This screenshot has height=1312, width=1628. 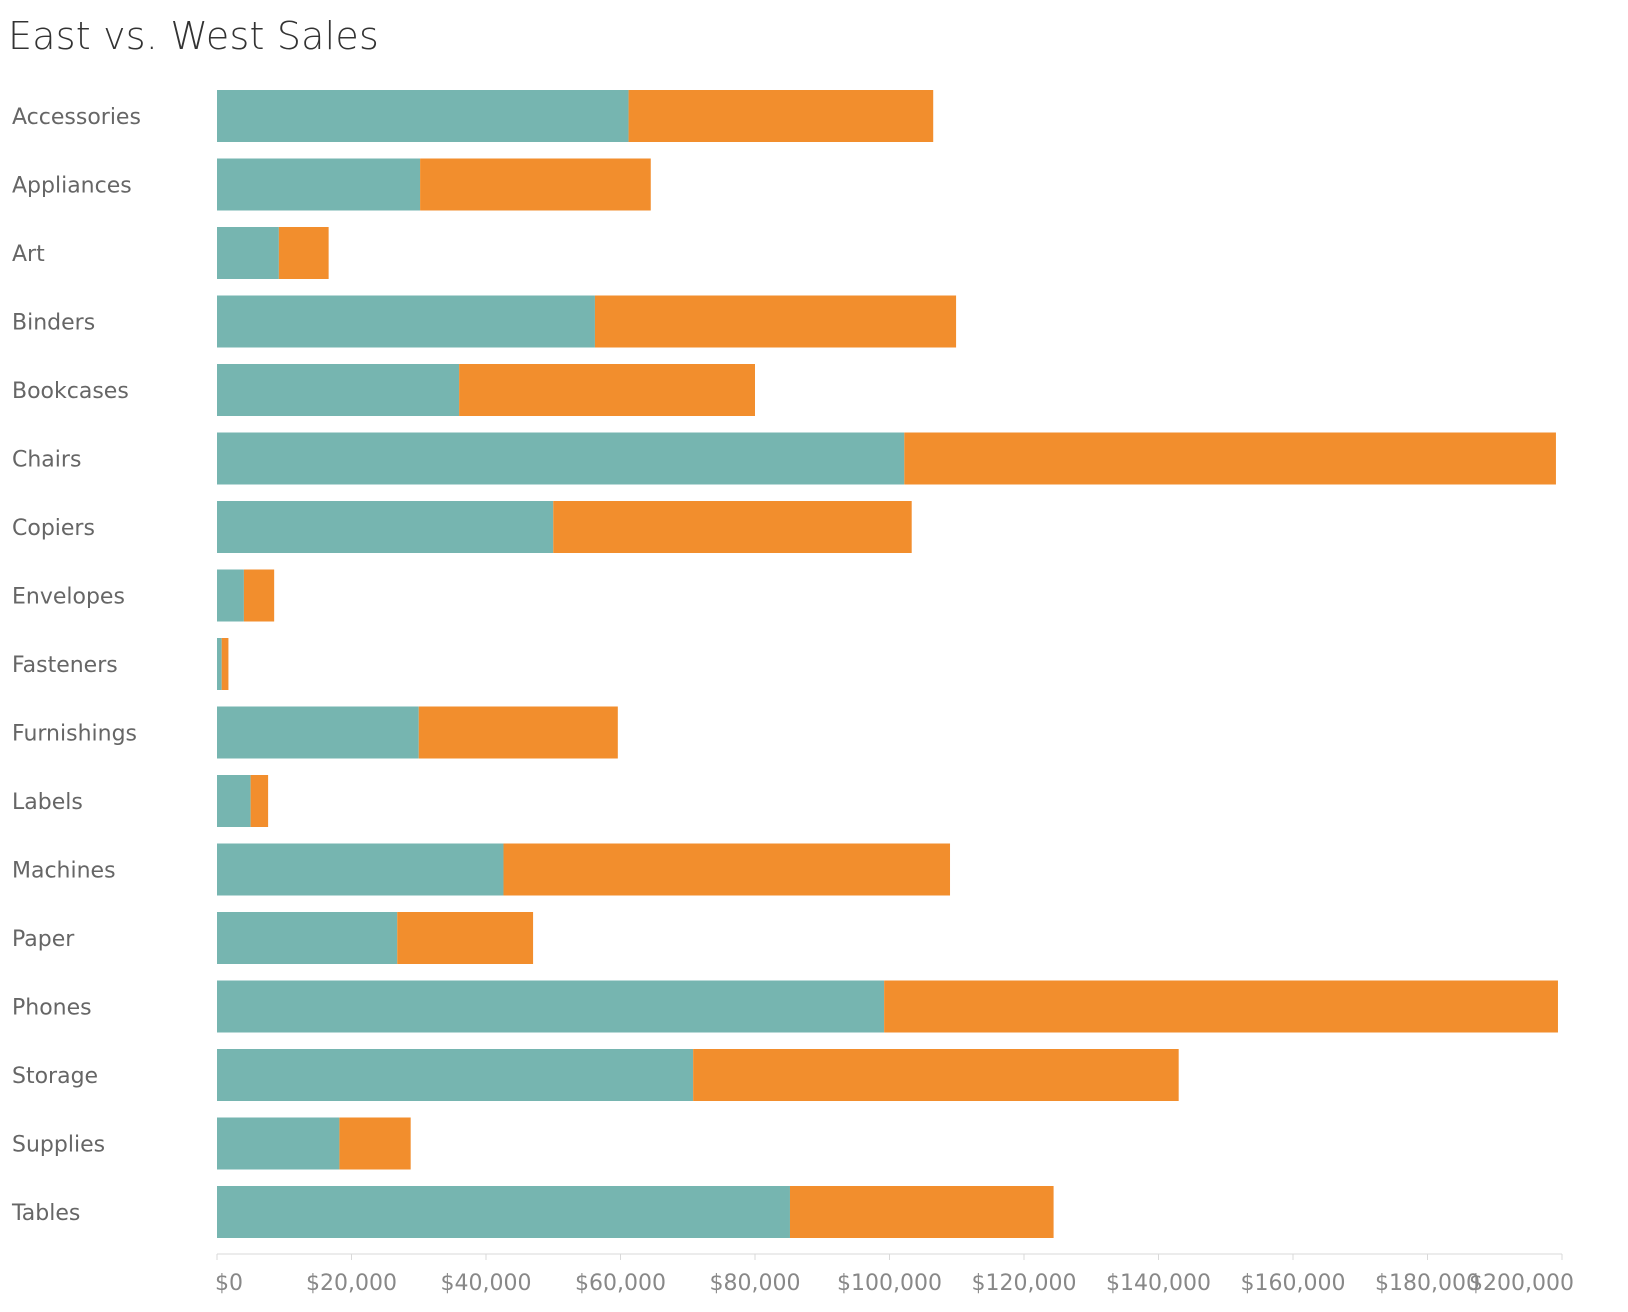 I want to click on category-label: Accessories, so click(x=76, y=117).